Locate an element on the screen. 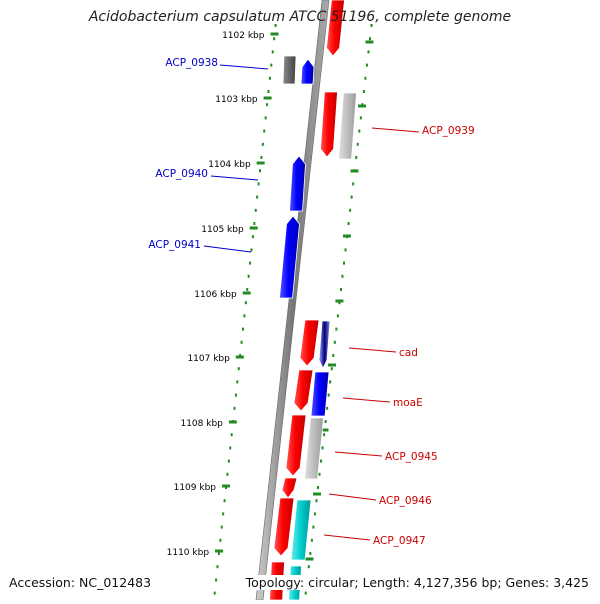 This screenshot has height=604, width=600. gene-label: cad is located at coordinates (408, 353).